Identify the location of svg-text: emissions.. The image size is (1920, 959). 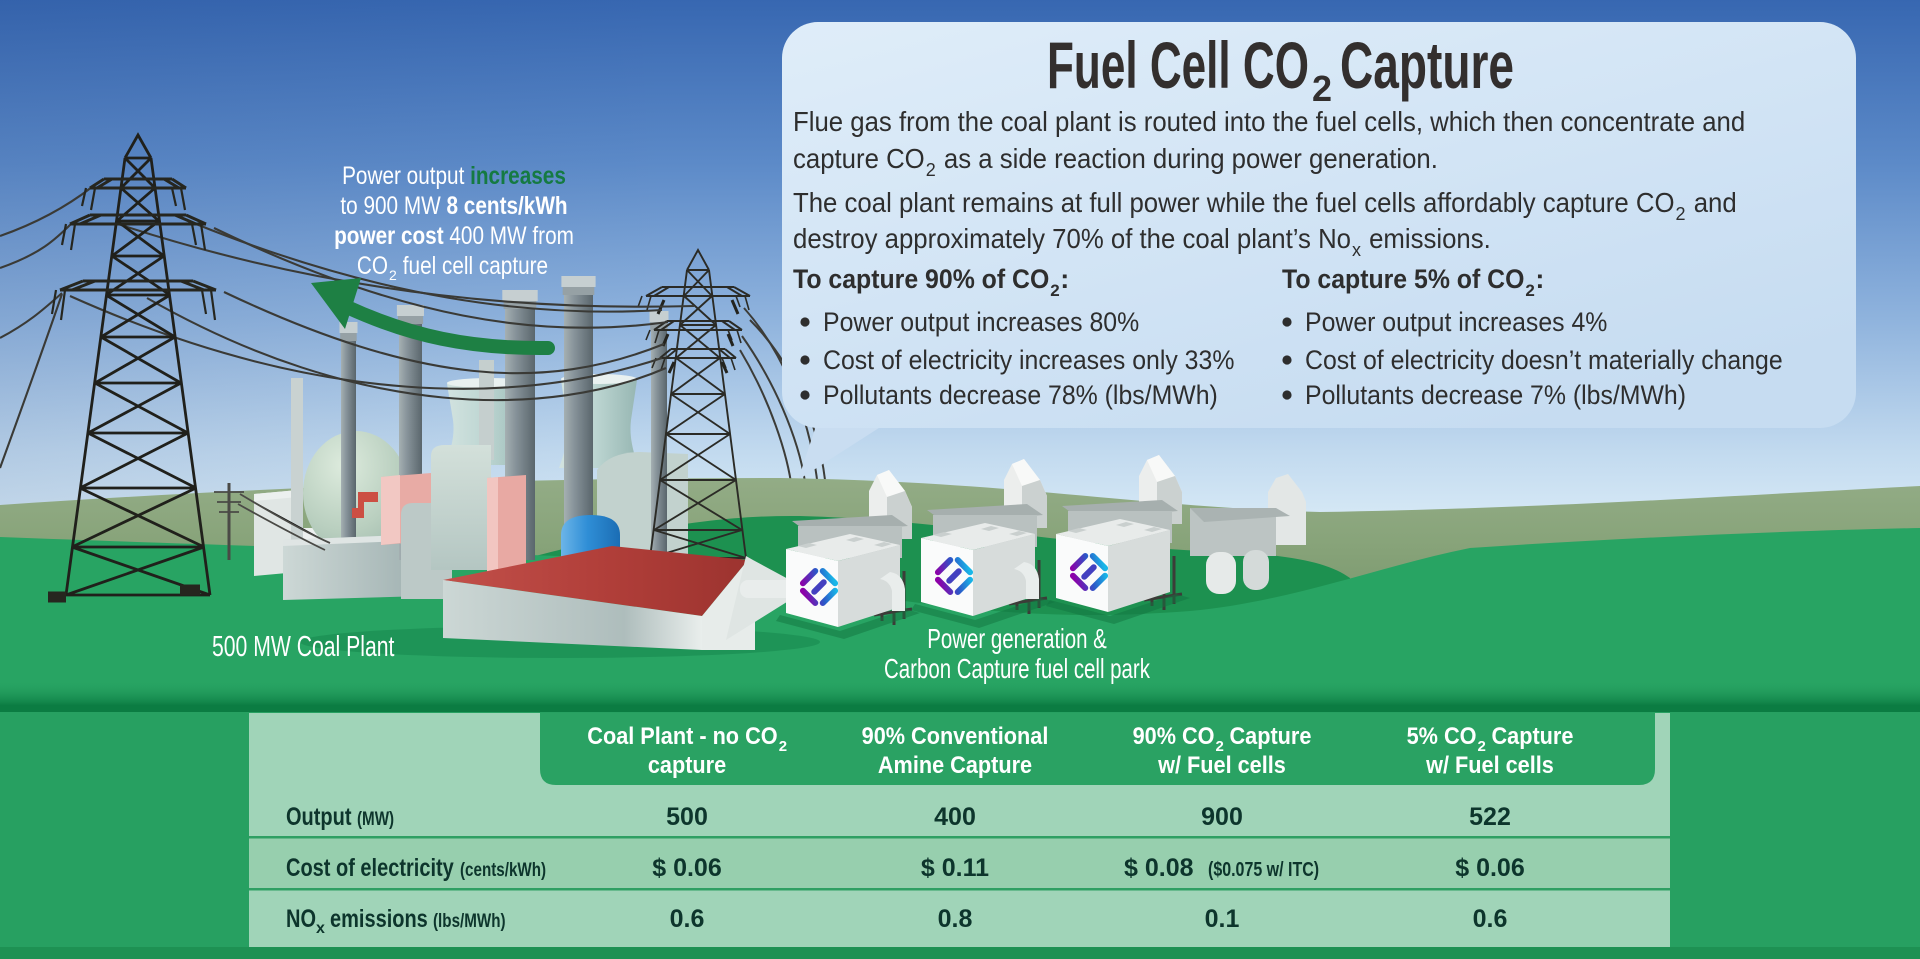
(1430, 238).